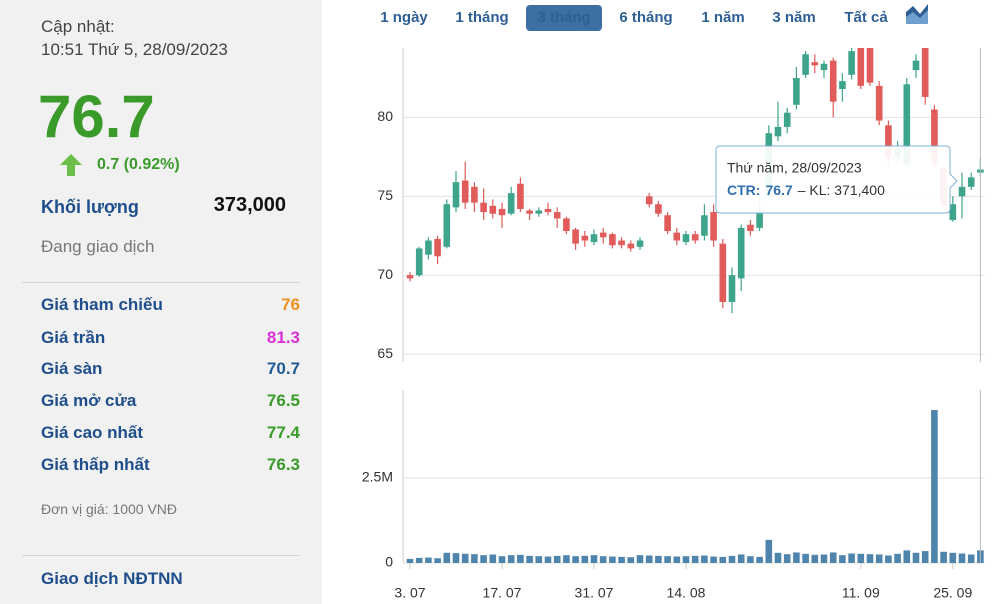 This screenshot has height=604, width=1000. I want to click on range-button-label: 6 tháng, so click(645, 17).